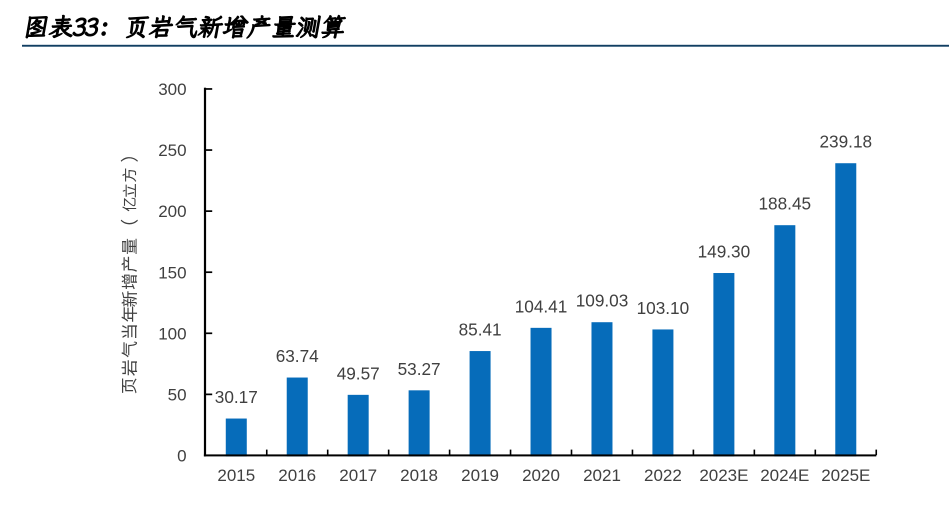 The height and width of the screenshot is (515, 949). What do you see at coordinates (785, 204) in the screenshot?
I see `svg-text: 188.45` at bounding box center [785, 204].